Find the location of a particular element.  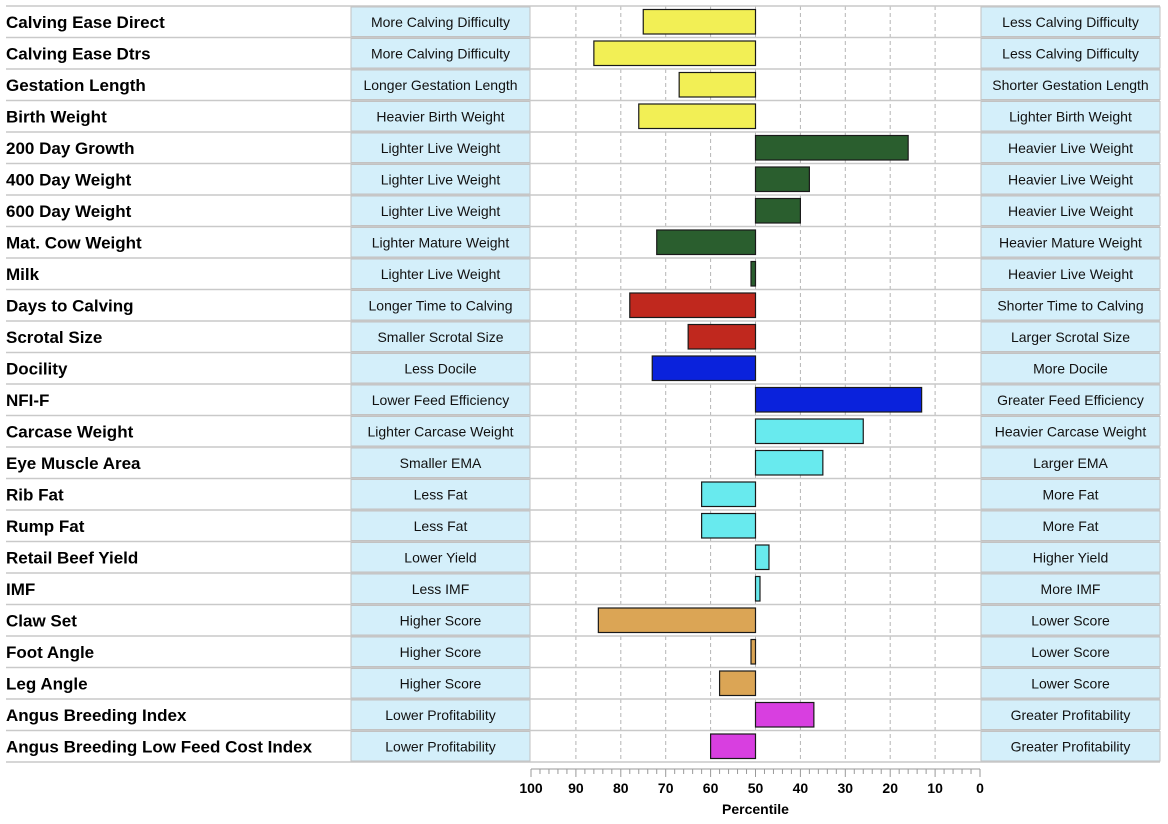

low-descriptor-label: Lower Profitability is located at coordinates (440, 746).